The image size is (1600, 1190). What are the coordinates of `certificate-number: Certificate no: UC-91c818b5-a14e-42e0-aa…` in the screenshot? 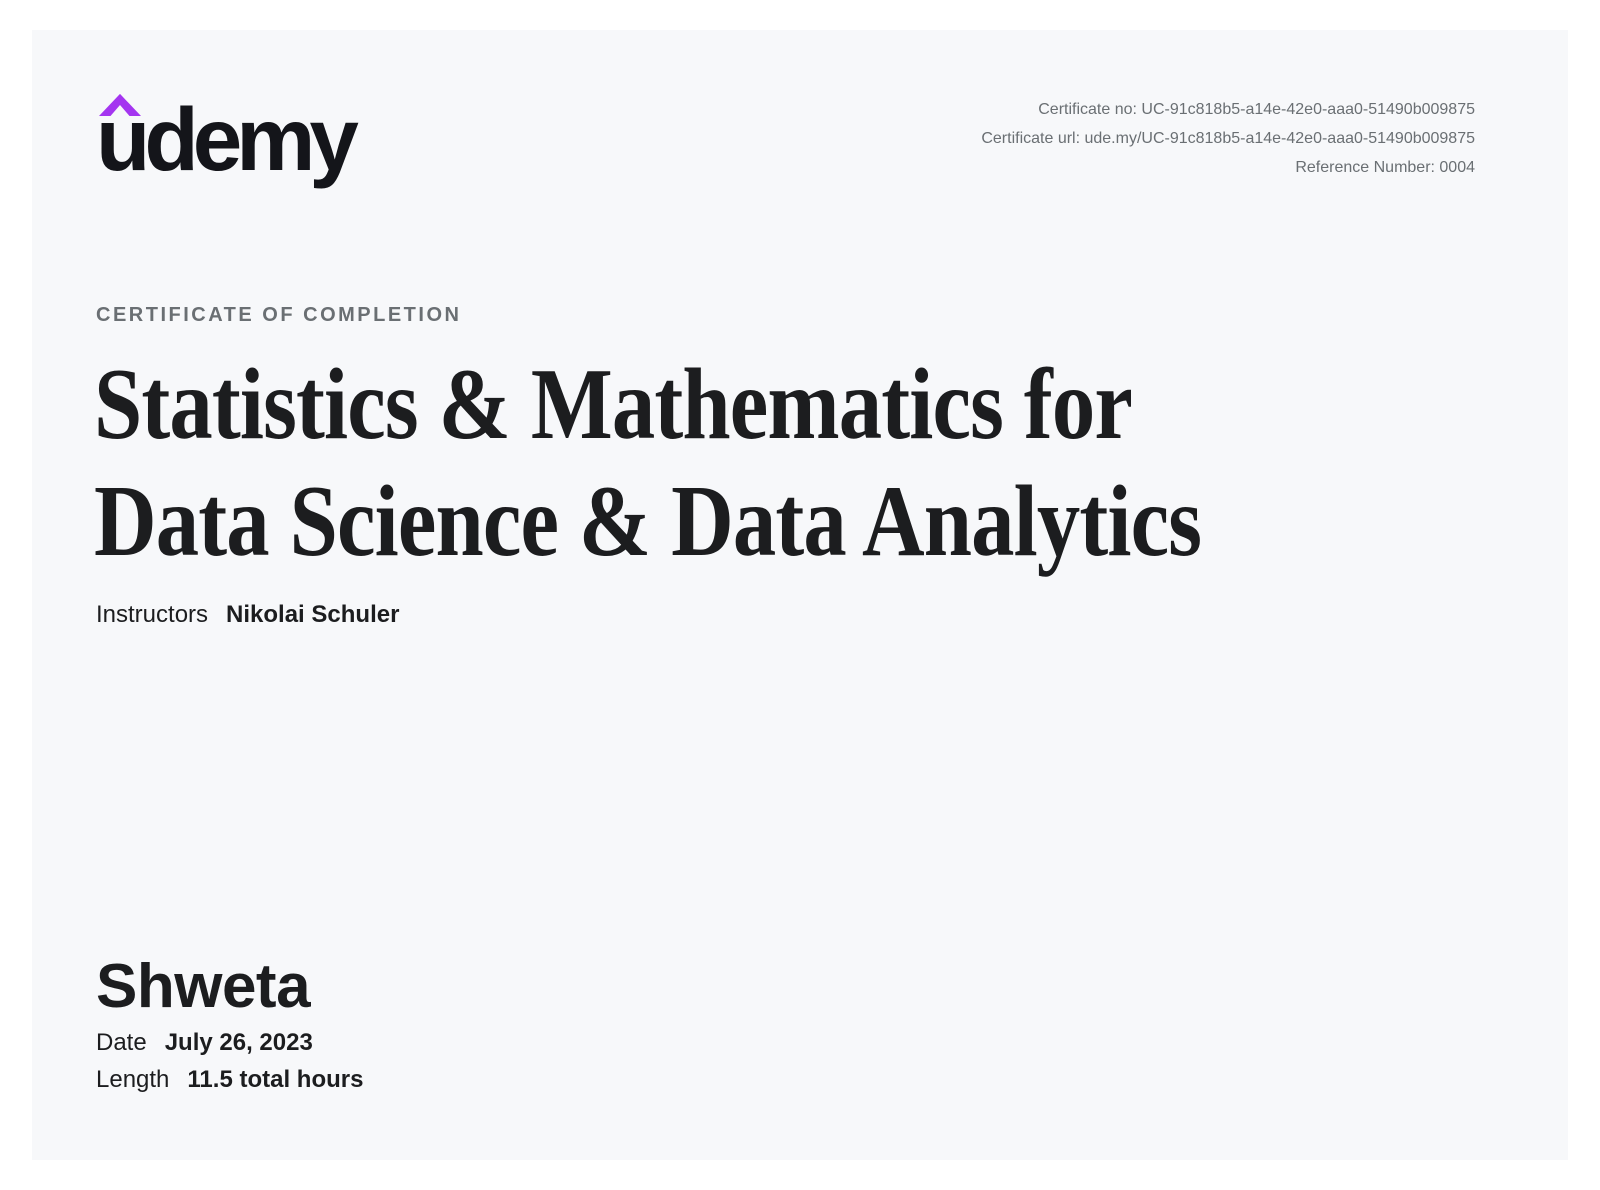 It's located at (1256, 109).